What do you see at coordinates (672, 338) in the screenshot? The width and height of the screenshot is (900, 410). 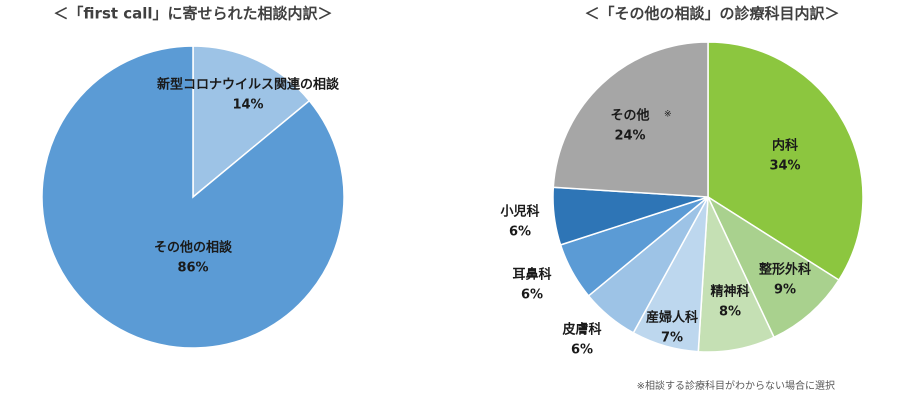 I see `value-label: 7%` at bounding box center [672, 338].